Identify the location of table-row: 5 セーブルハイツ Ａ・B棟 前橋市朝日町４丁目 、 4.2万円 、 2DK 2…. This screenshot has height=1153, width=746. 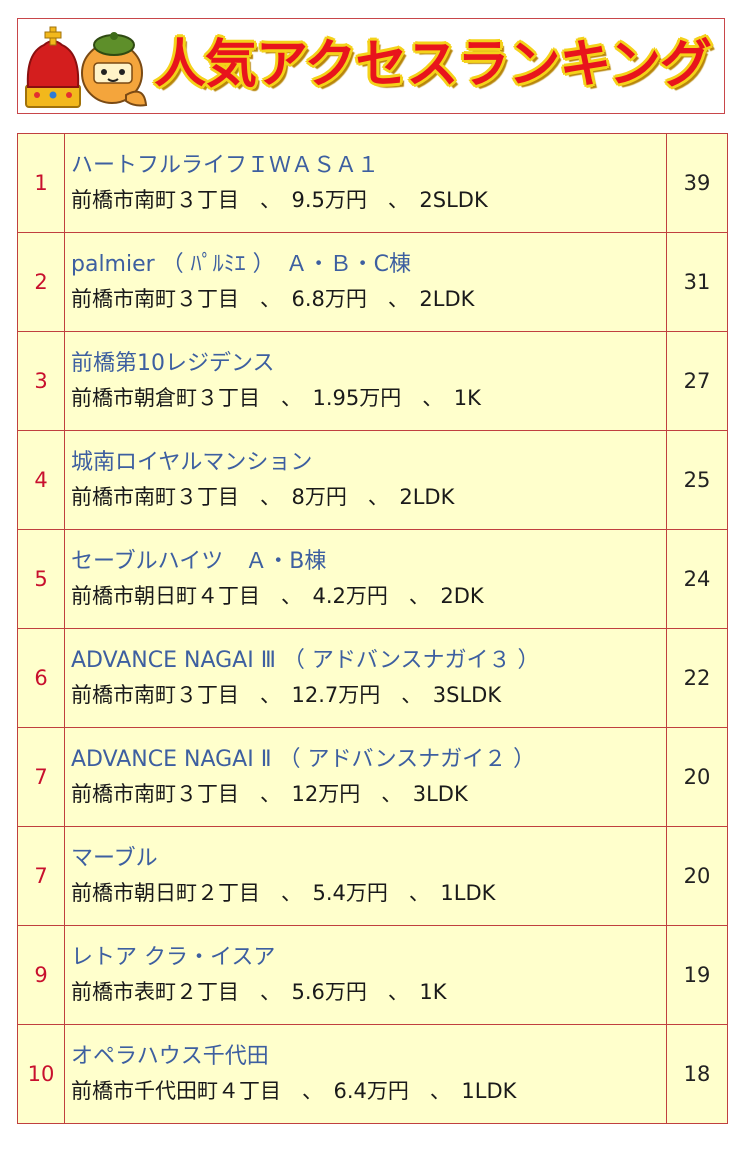
(372, 579).